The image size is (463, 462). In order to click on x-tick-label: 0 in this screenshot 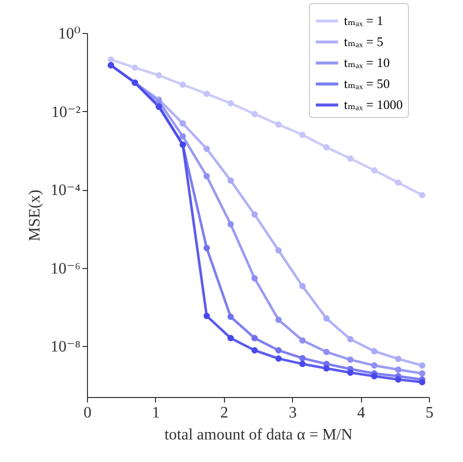, I will do `click(88, 413)`.